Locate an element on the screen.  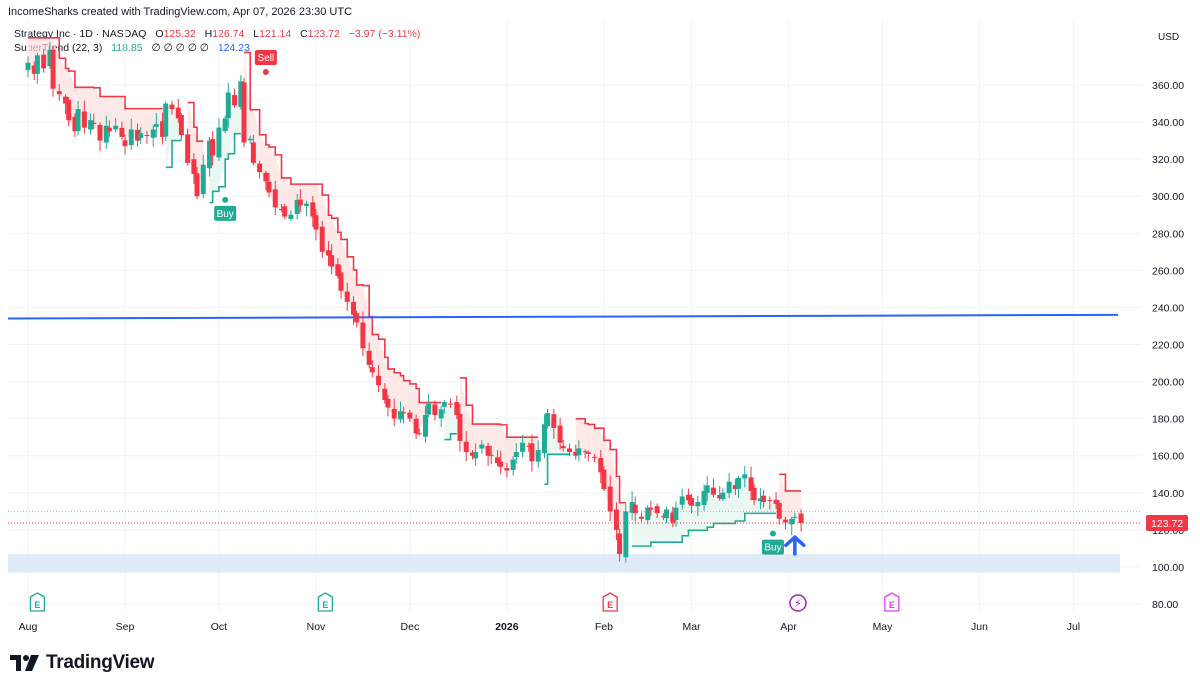
flash-event-icon is located at coordinates (798, 603).